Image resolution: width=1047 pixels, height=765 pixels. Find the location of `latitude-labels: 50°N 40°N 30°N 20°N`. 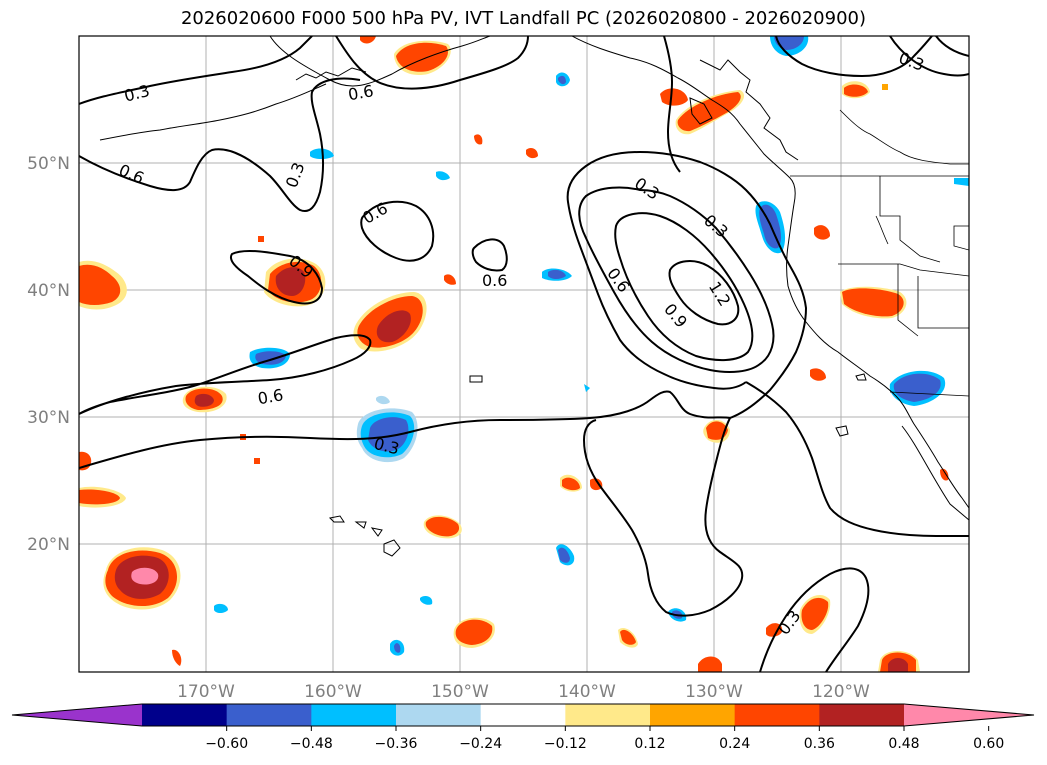

latitude-labels: 50°N 40°N 30°N 20°N is located at coordinates (48, 354).